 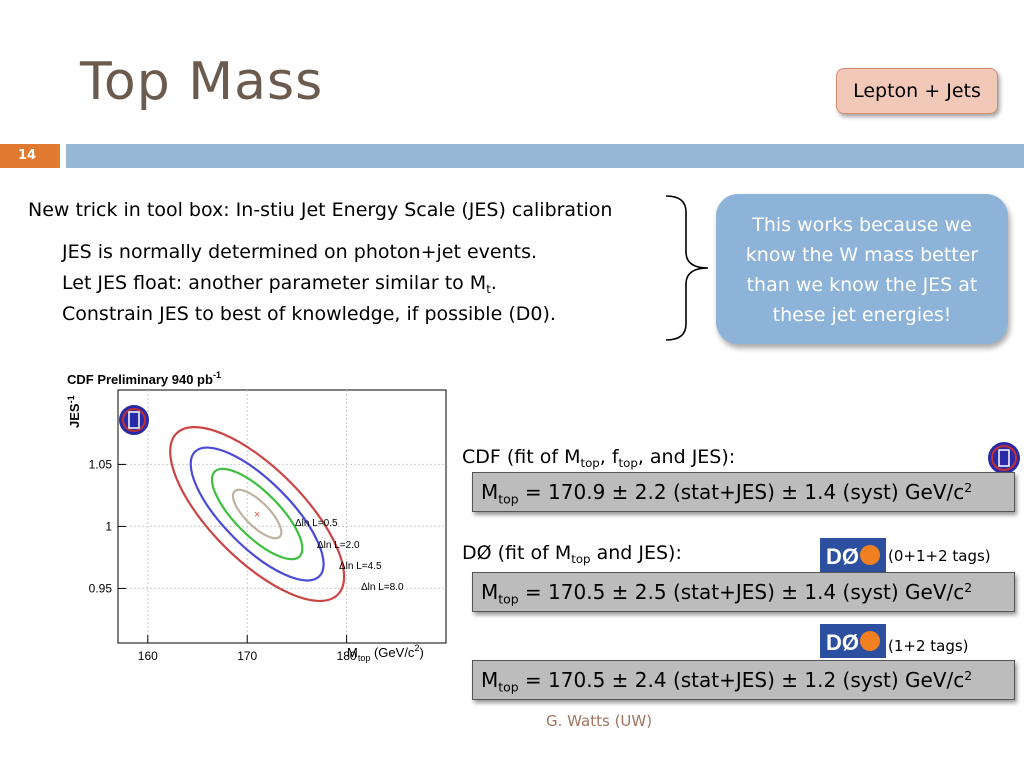 I want to click on plot-frame, so click(x=282, y=516).